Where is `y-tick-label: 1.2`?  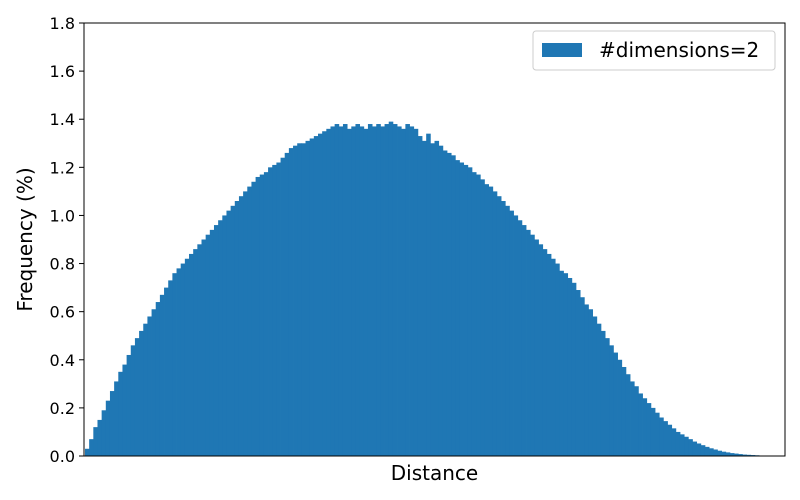 y-tick-label: 1.2 is located at coordinates (62, 167).